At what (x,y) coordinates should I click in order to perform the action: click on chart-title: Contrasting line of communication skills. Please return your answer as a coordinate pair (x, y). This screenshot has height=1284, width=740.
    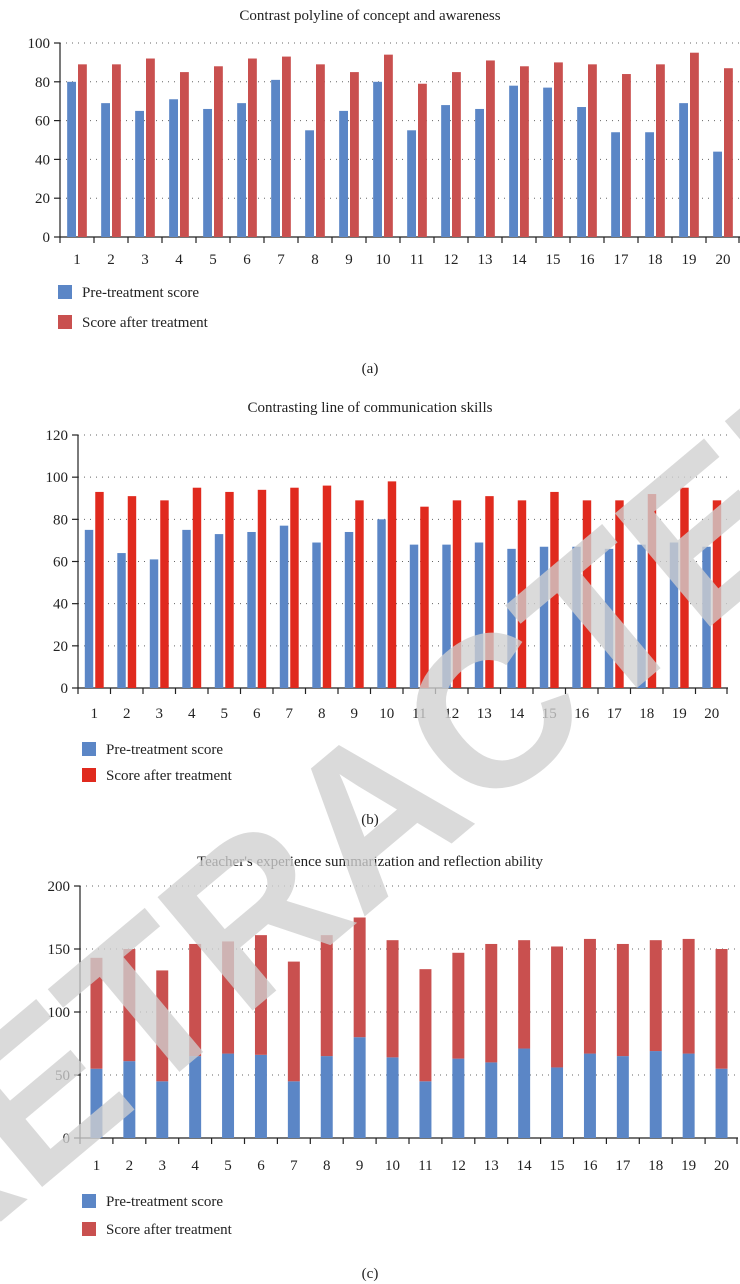
    Looking at the image, I should click on (370, 408).